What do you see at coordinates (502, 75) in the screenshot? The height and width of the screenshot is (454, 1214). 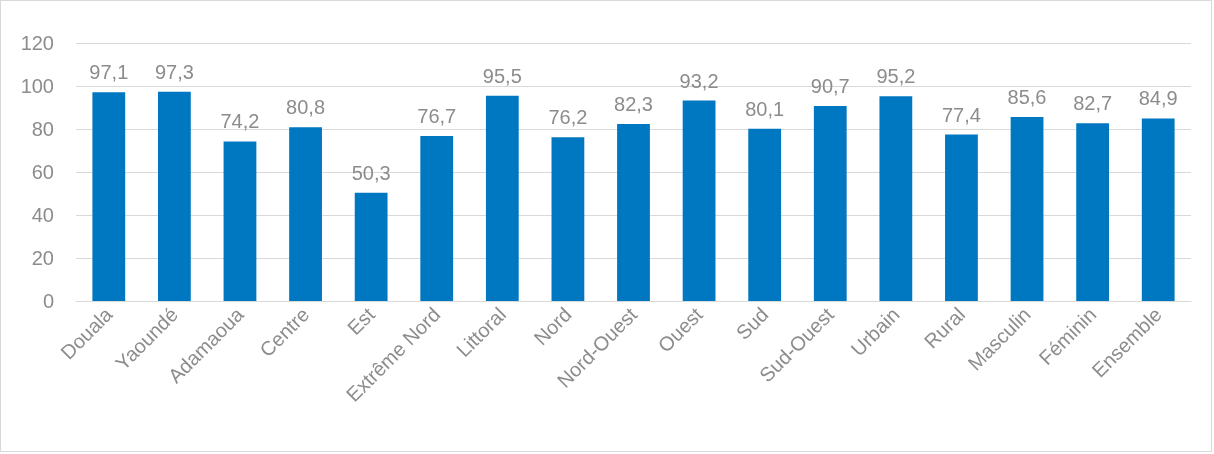 I see `data-label: 95,5` at bounding box center [502, 75].